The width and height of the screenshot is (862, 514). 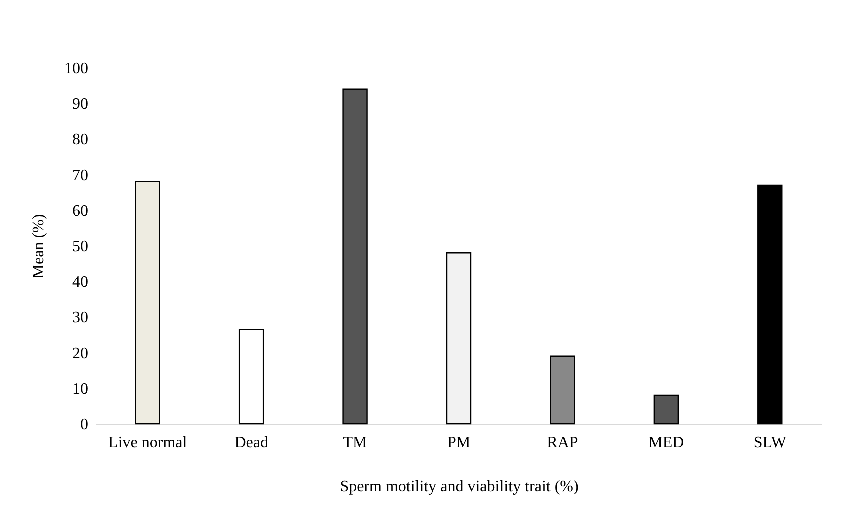 What do you see at coordinates (771, 443) in the screenshot?
I see `x-tick-label: SLW` at bounding box center [771, 443].